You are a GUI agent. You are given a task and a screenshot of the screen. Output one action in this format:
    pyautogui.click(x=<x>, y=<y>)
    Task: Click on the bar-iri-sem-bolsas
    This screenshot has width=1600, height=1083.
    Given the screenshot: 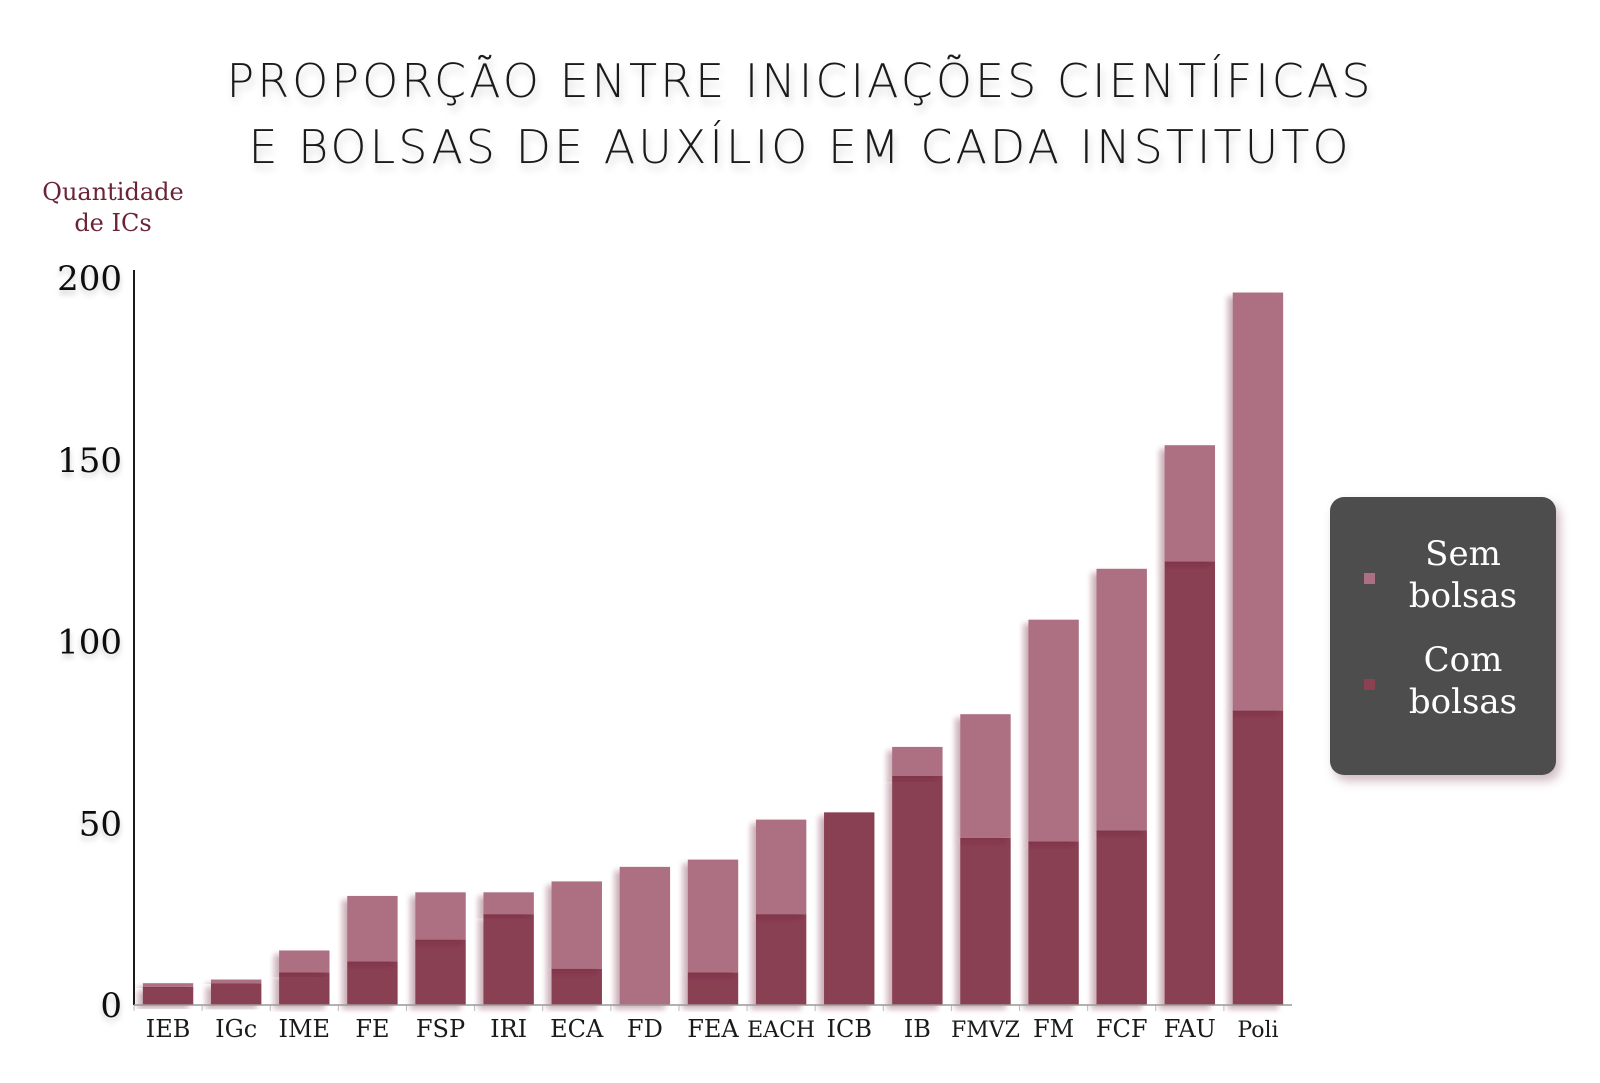 What is the action you would take?
    pyautogui.click(x=508, y=903)
    